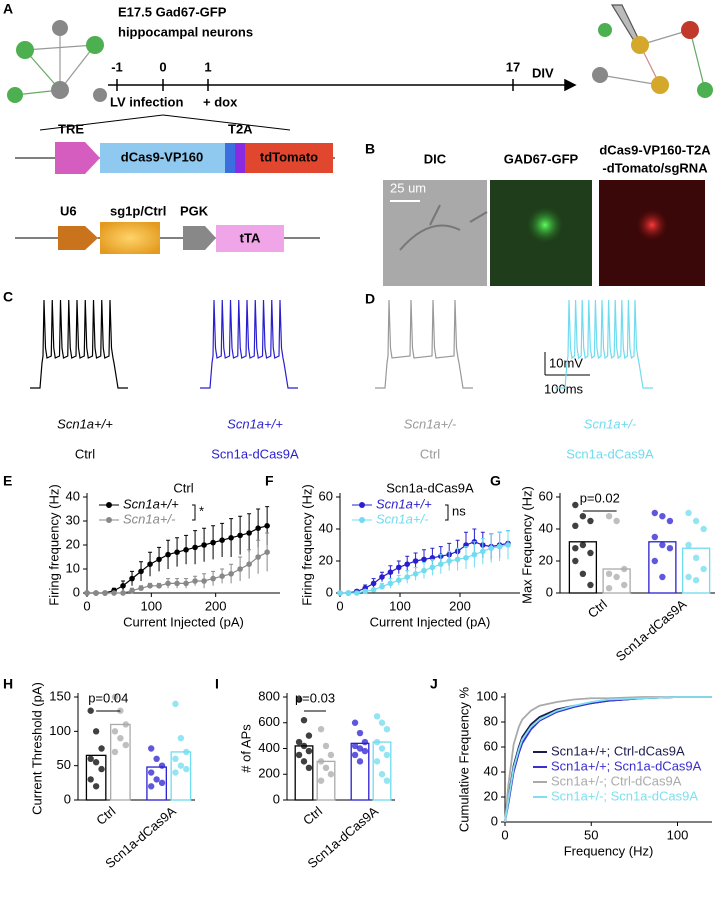 The image size is (726, 908). I want to click on panel-letter: B, so click(370, 149).